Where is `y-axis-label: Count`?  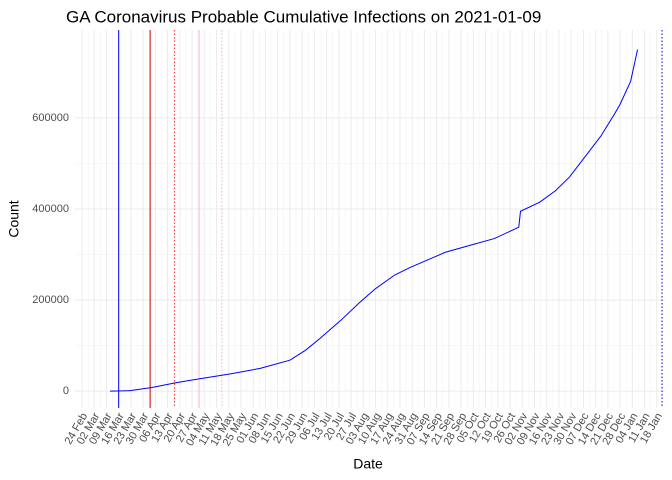 y-axis-label: Count is located at coordinates (14, 218).